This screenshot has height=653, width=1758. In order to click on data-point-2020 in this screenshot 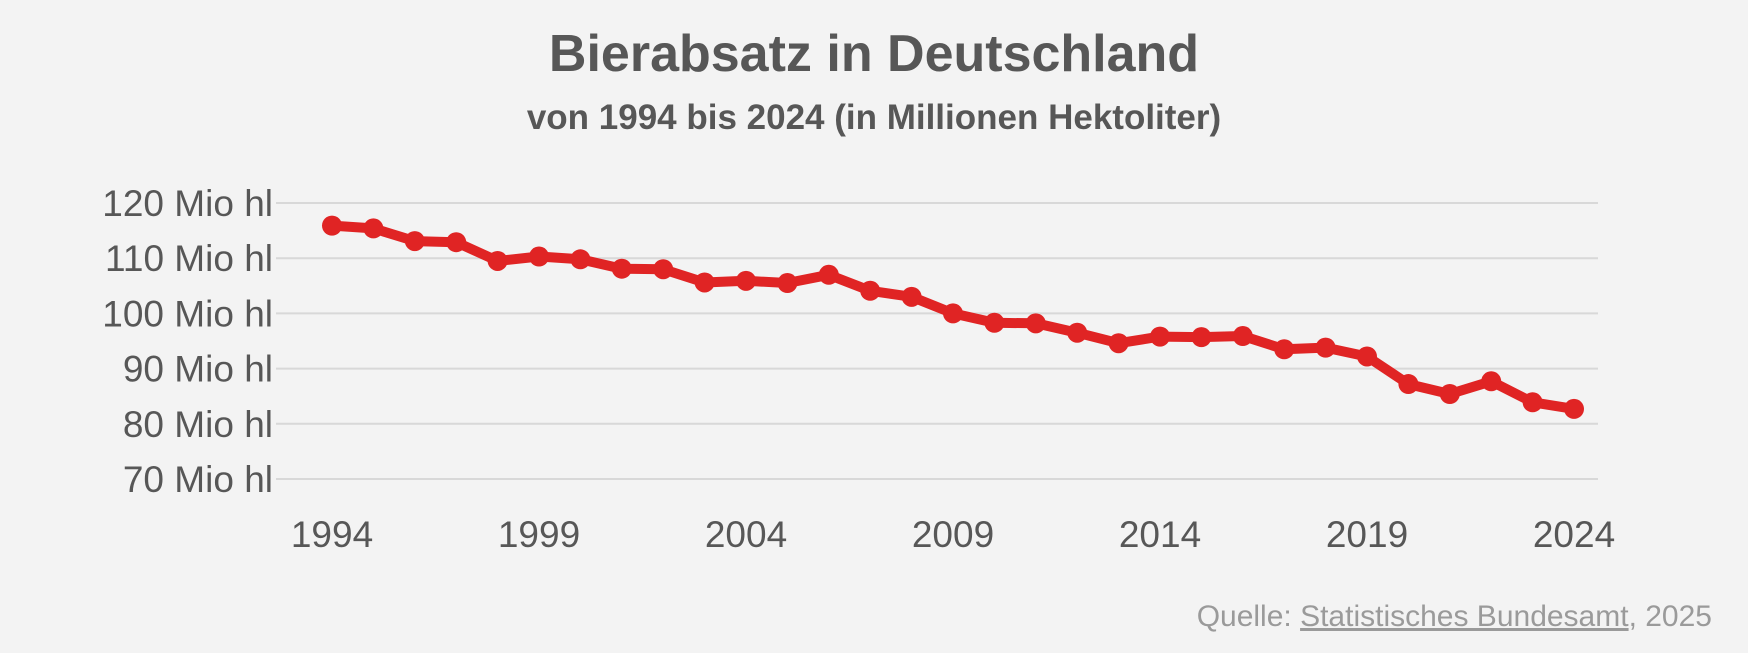, I will do `click(1408, 384)`.